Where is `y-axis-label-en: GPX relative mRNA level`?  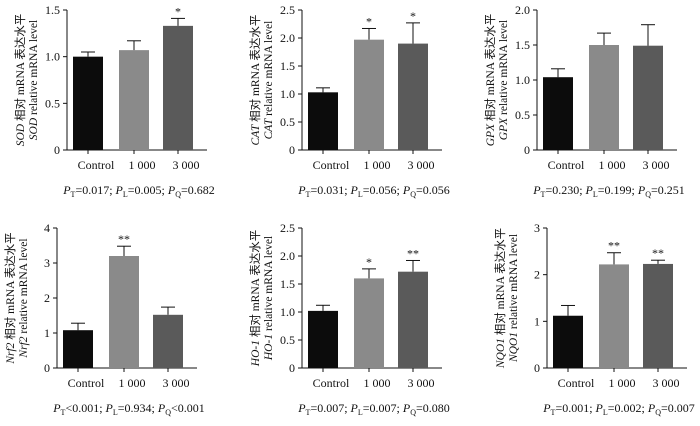 y-axis-label-en: GPX relative mRNA level is located at coordinates (504, 80).